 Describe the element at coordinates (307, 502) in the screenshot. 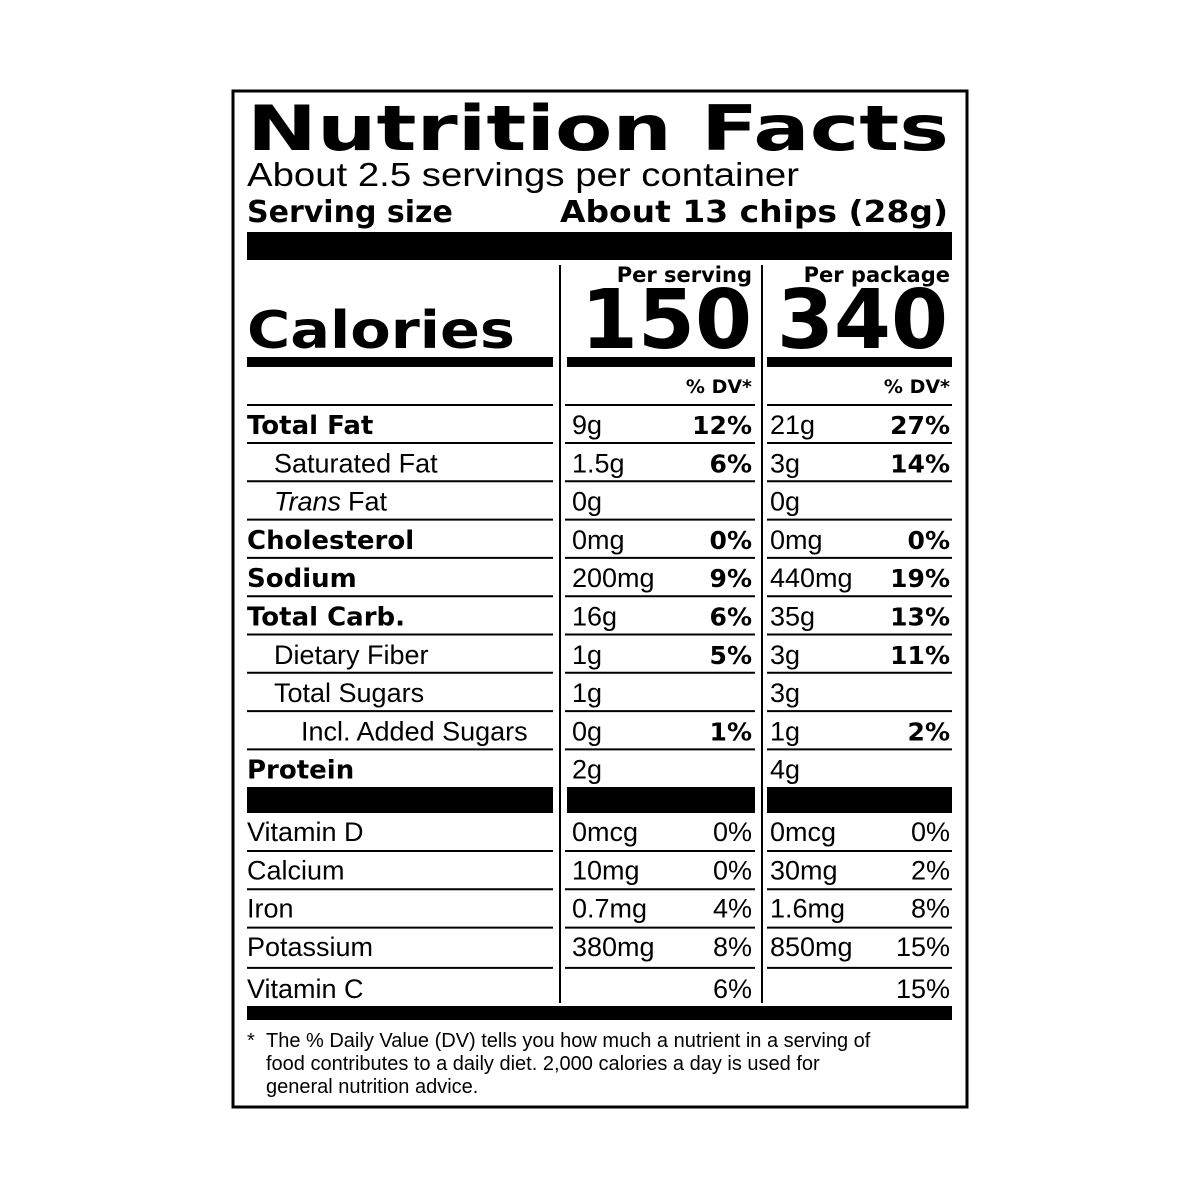

I see `nutrient-name-italic: Trans` at that location.